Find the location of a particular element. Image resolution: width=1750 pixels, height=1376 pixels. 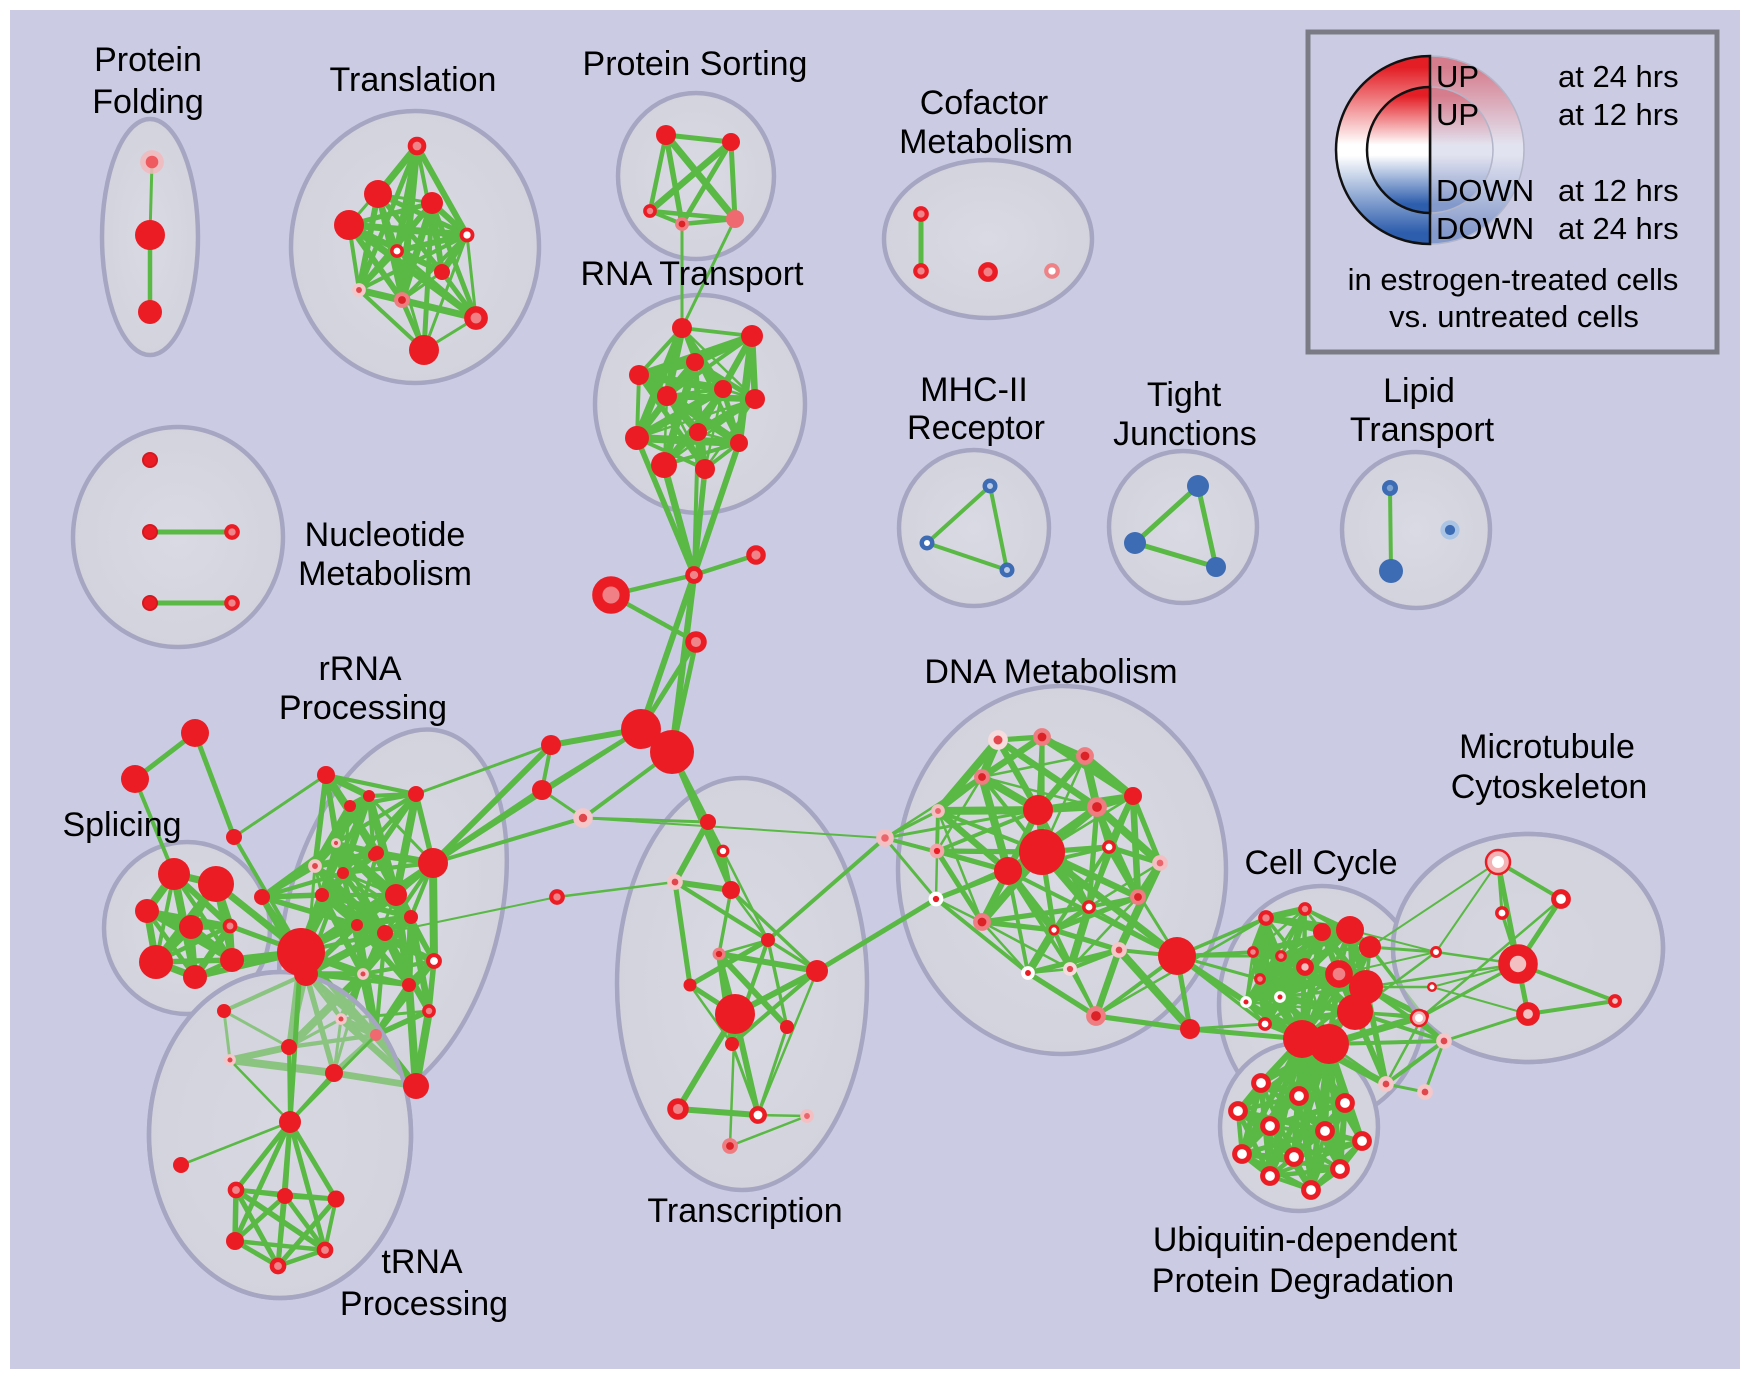

svg-text: Junctions is located at coordinates (1185, 434).